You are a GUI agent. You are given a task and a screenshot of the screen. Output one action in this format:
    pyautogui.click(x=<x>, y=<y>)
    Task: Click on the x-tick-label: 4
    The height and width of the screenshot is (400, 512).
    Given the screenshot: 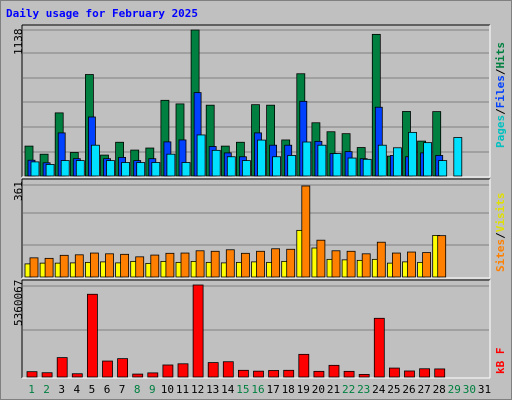 What is the action you would take?
    pyautogui.click(x=76, y=389)
    